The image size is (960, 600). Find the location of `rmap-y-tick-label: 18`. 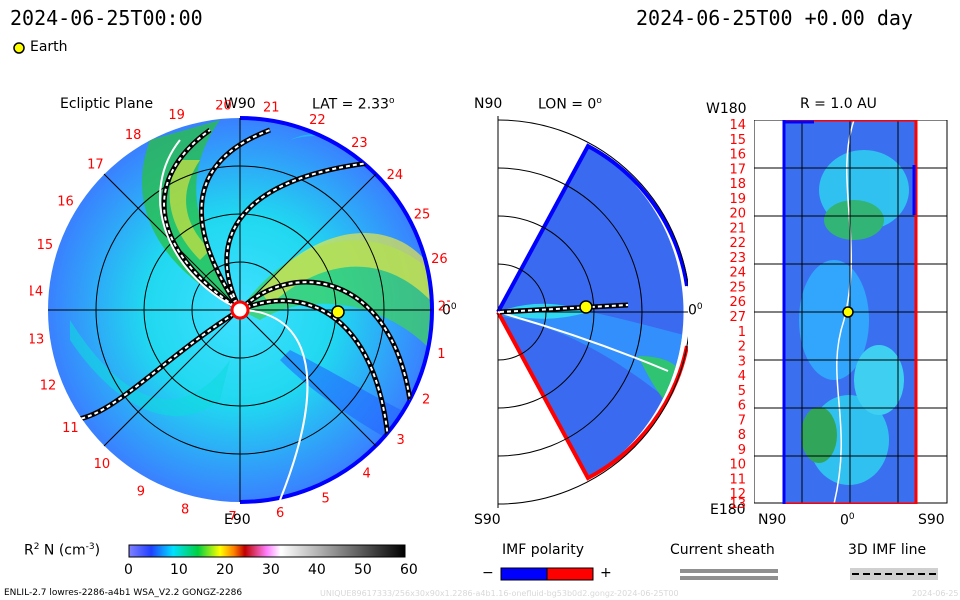

rmap-y-tick-label: 18 is located at coordinates (737, 184).